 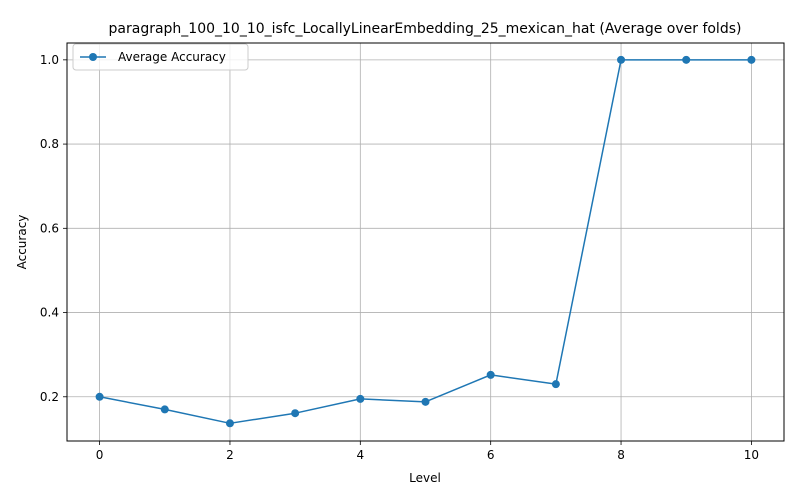 I want to click on legend-box, so click(x=160, y=57).